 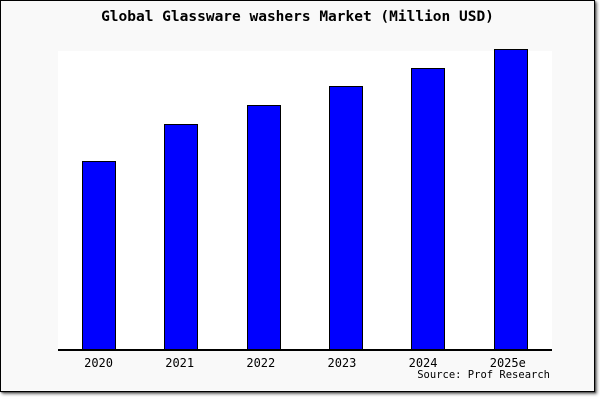 I want to click on x-tick-2025e: 2025e, so click(x=507, y=363).